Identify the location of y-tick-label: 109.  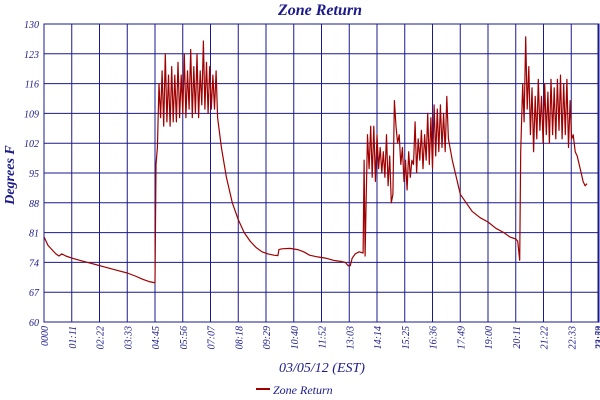
(31, 114).